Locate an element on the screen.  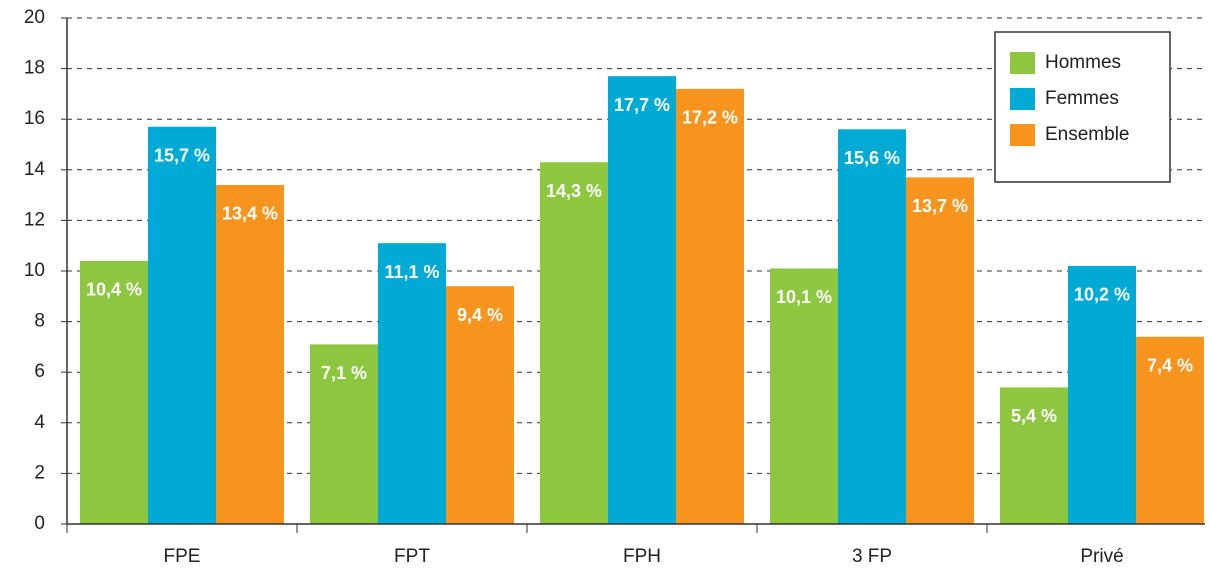
y-tick-label: 0 is located at coordinates (39, 523).